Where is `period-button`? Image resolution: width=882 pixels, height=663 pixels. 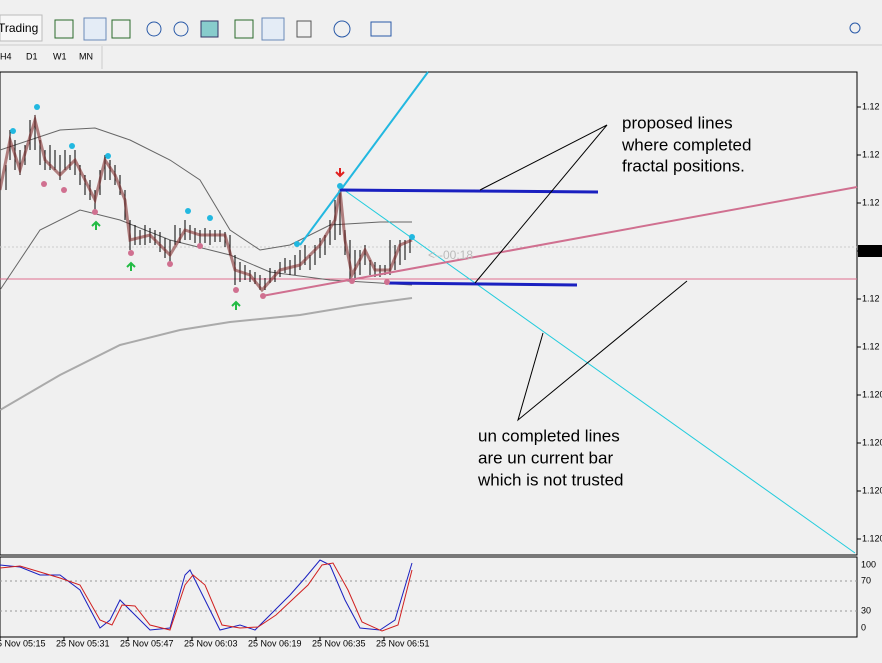
period-button is located at coordinates (342, 29).